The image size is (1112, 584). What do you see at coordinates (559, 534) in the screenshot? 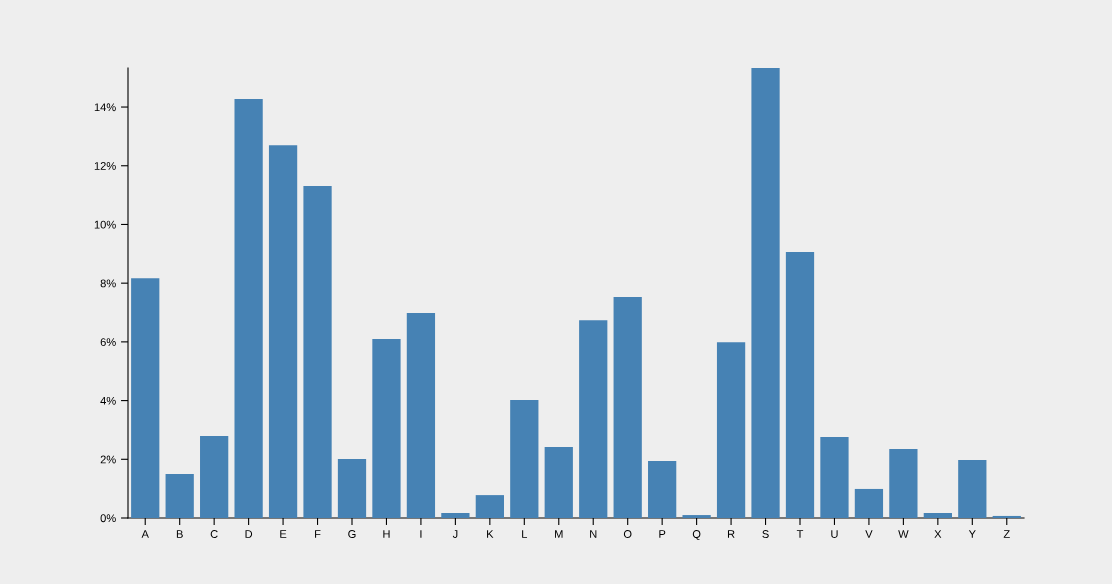
I see `x-tick-label: M` at bounding box center [559, 534].